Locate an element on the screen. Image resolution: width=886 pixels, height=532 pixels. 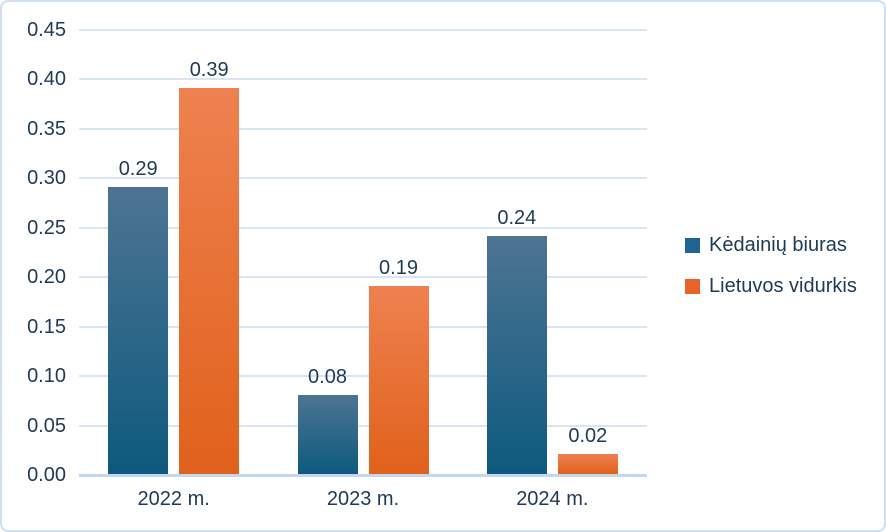
value-label-kėdainių-biuras-2023-m: 0.08 is located at coordinates (327, 376).